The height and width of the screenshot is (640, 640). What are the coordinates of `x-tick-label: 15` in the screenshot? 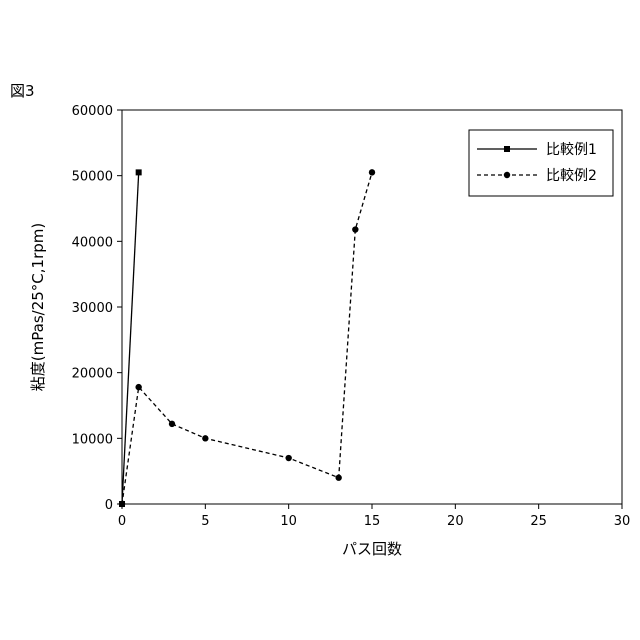 It's located at (372, 521).